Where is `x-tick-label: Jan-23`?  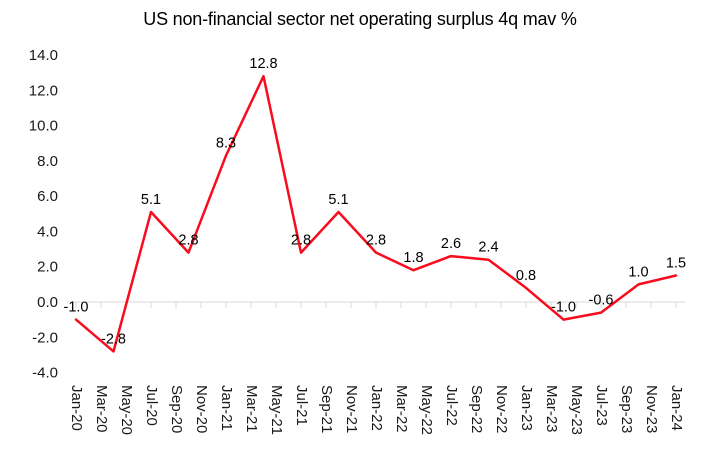
x-tick-label: Jan-23 is located at coordinates (526, 408).